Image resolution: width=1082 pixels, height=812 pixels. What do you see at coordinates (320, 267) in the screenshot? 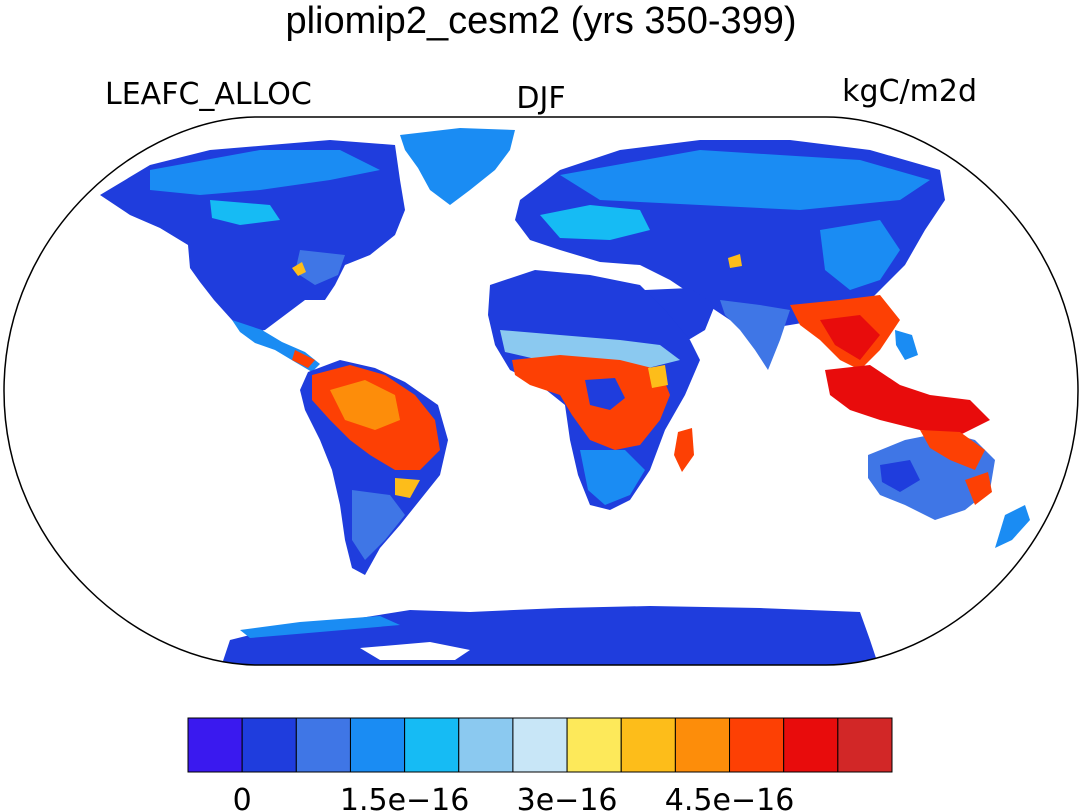
I see `land-north-america-east` at bounding box center [320, 267].